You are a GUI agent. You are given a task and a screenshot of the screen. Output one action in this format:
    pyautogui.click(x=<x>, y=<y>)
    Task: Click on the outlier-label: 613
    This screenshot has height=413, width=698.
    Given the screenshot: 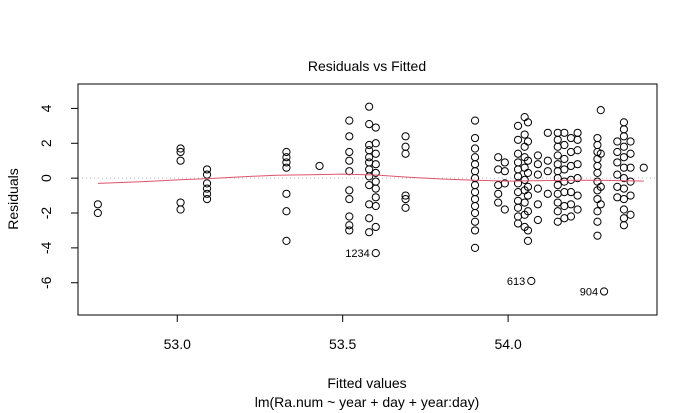 What is the action you would take?
    pyautogui.click(x=516, y=282)
    